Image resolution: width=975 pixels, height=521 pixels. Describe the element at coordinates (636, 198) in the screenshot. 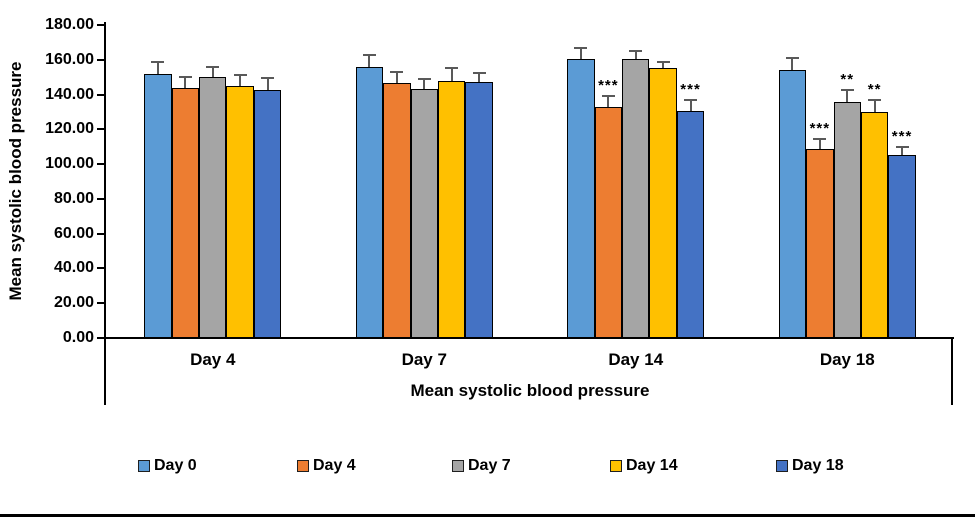

I see `bar-day7-day14` at that location.